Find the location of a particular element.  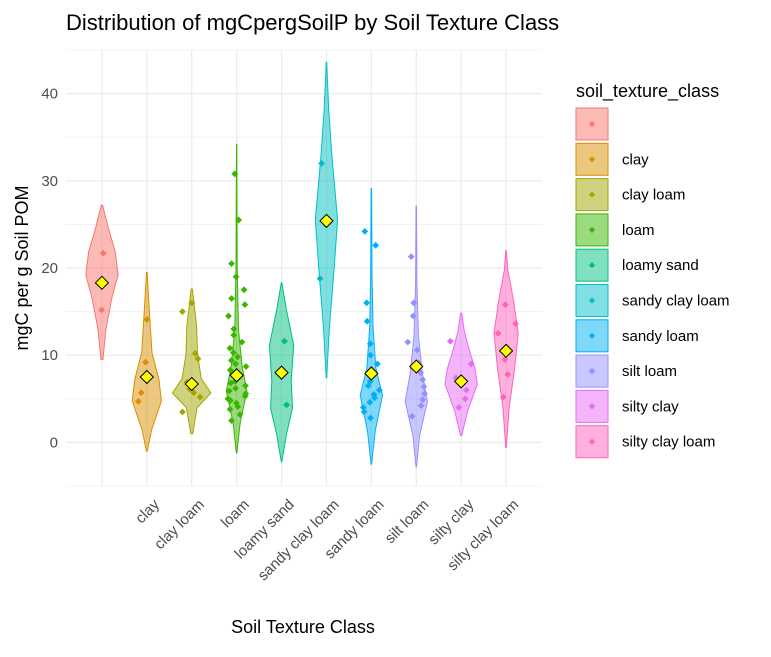

violin-clay-loam is located at coordinates (191, 361).